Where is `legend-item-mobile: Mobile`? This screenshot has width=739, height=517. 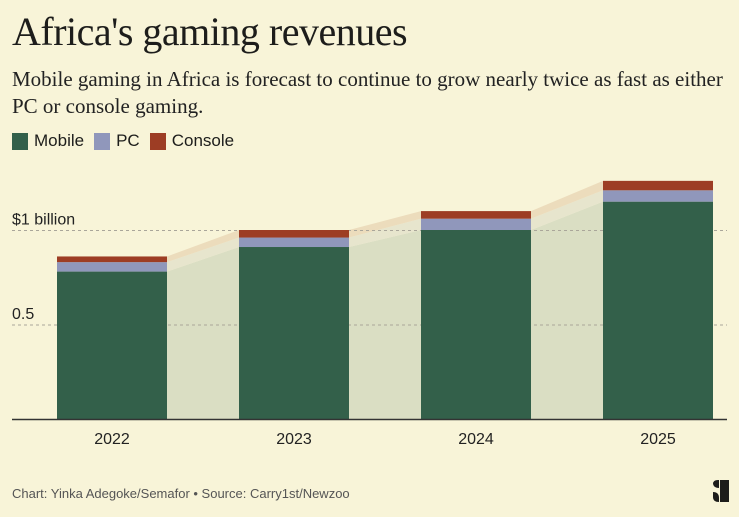
legend-item-mobile: Mobile is located at coordinates (48, 141).